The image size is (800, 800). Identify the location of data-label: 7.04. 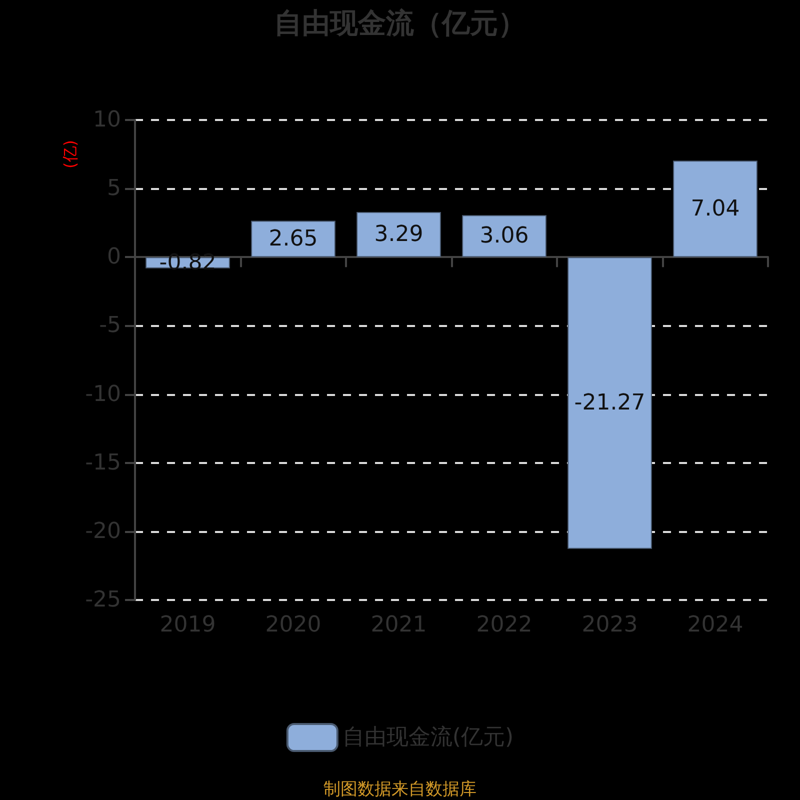
(715, 209).